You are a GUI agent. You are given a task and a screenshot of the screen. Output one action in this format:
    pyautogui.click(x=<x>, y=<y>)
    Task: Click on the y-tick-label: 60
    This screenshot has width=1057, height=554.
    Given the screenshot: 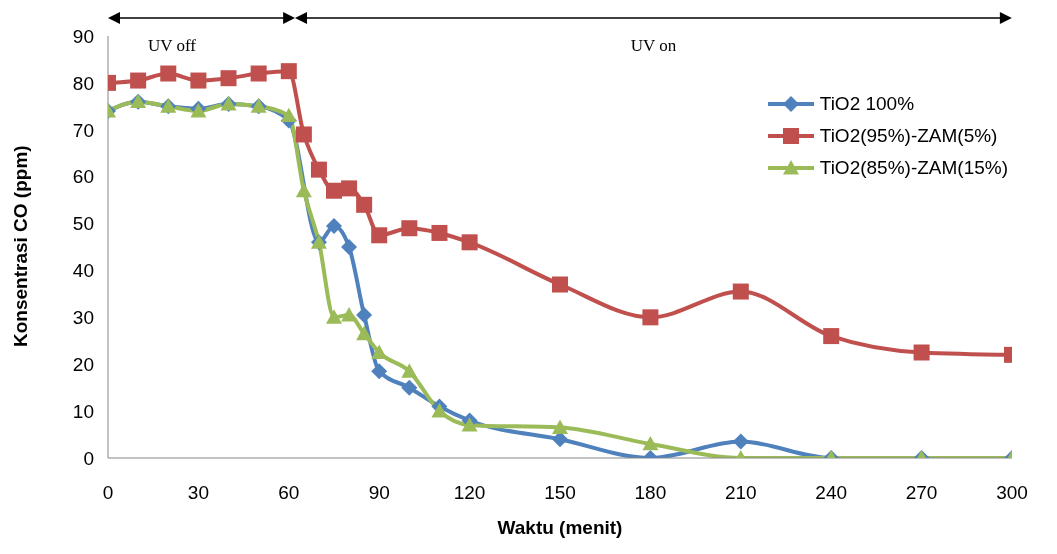 What is the action you would take?
    pyautogui.click(x=83, y=177)
    